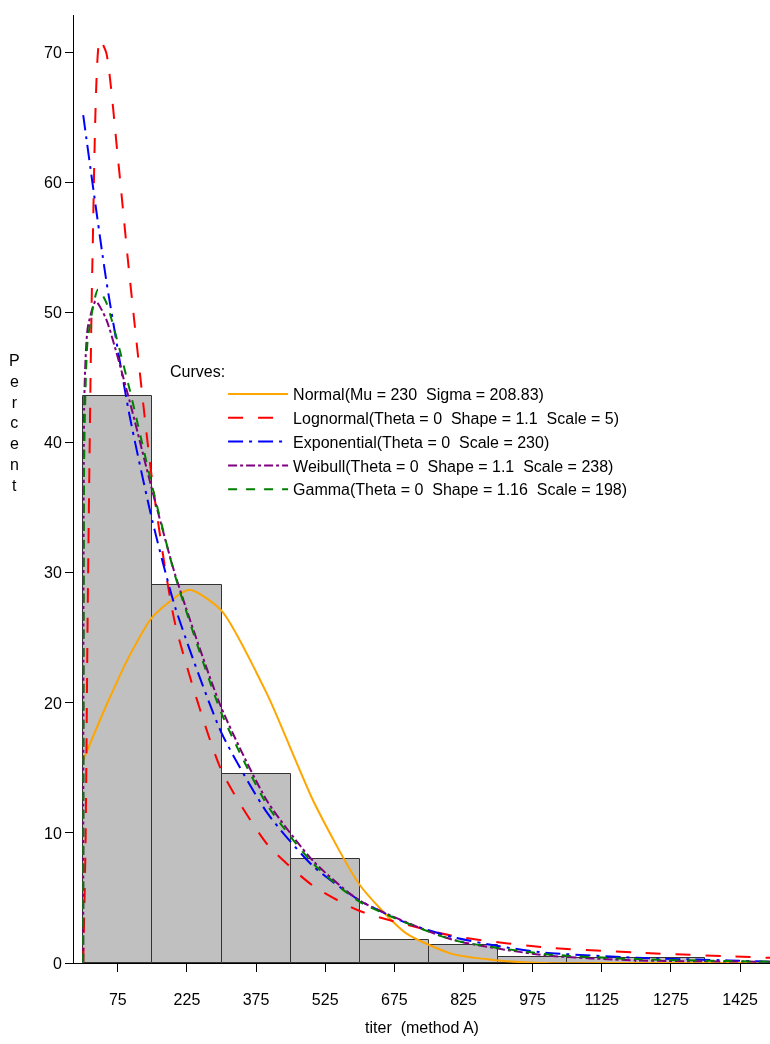  Describe the element at coordinates (602, 1000) in the screenshot. I see `x-tick-label: 1125` at that location.